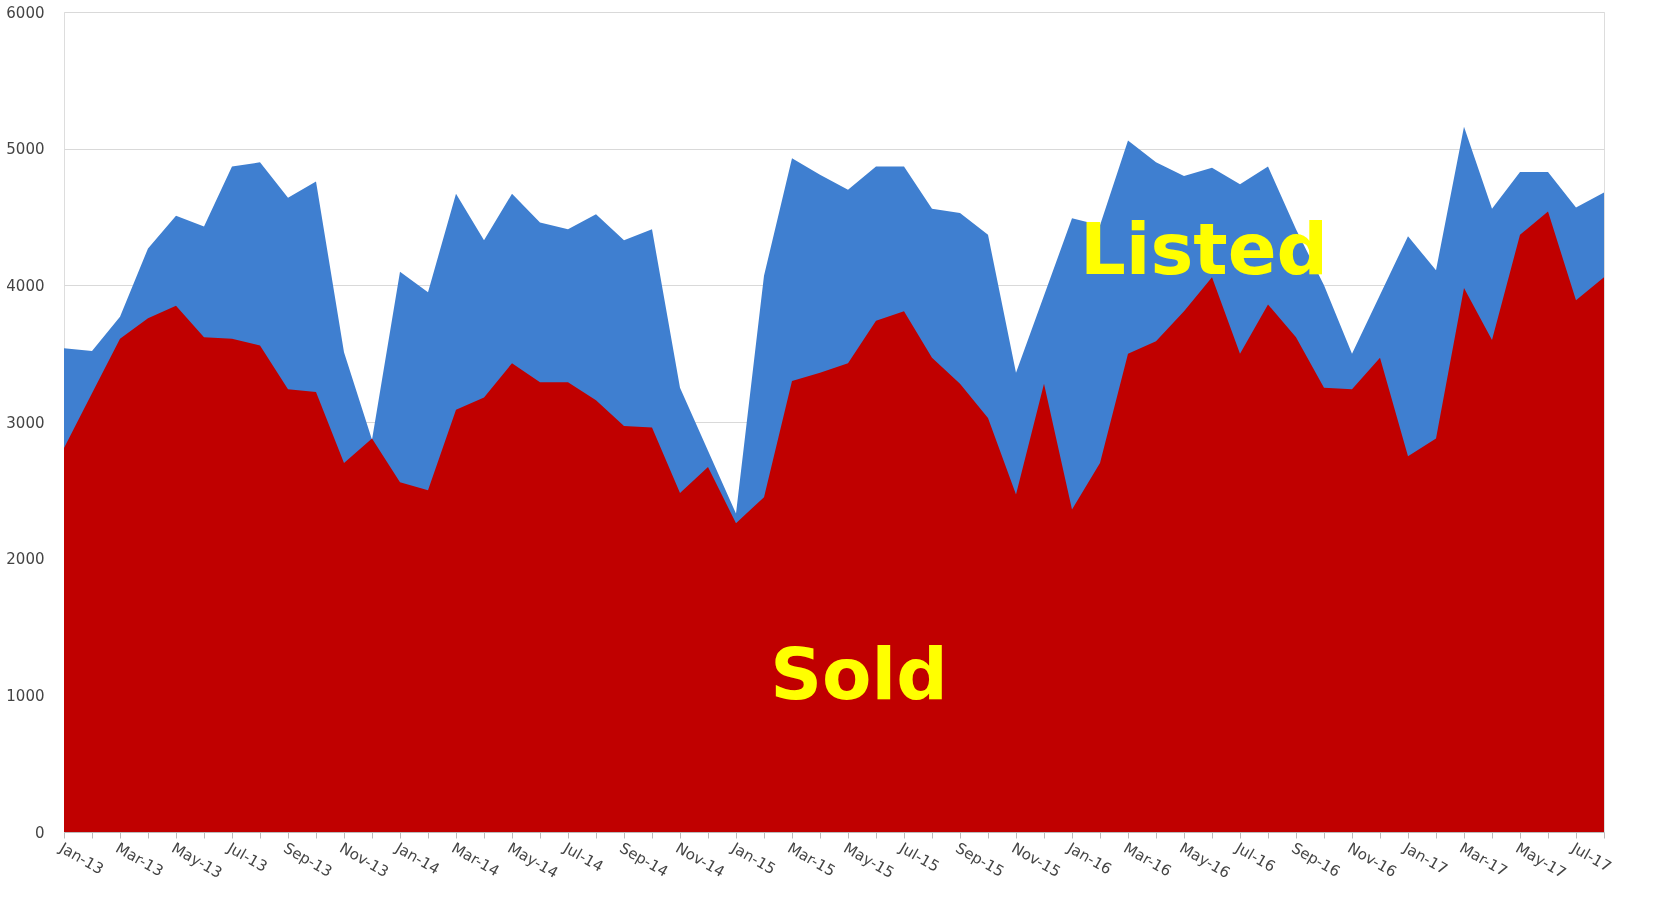 Image resolution: width=1661 pixels, height=907 pixels. I want to click on series-label: Sold, so click(859, 674).